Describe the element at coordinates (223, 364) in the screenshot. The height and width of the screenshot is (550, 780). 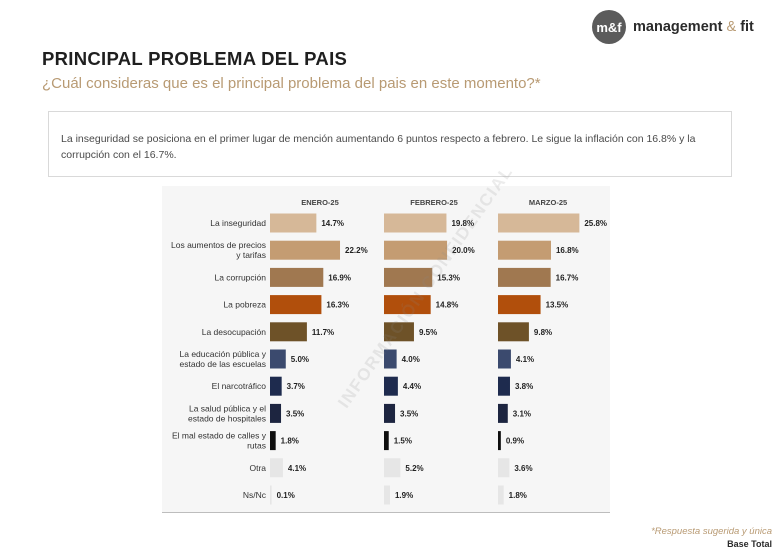
I see `category-label: estado de las escuelas` at that location.